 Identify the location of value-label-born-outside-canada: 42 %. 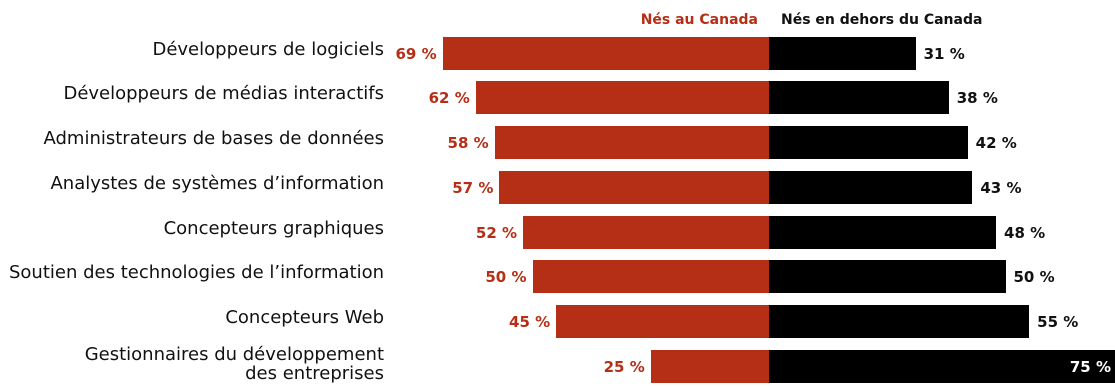
(996, 143).